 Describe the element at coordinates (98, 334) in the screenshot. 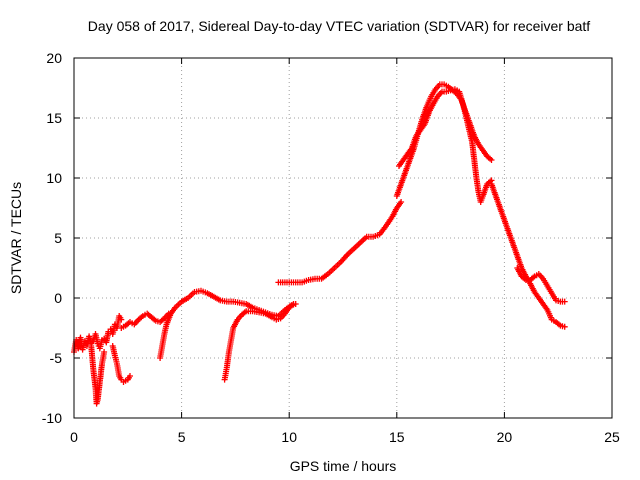

I see `series-early-cluster` at that location.